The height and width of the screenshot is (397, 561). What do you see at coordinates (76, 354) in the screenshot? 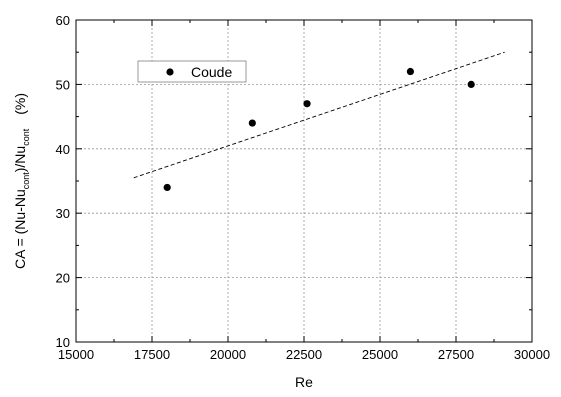
I see `x-tick-label: 15000` at bounding box center [76, 354].